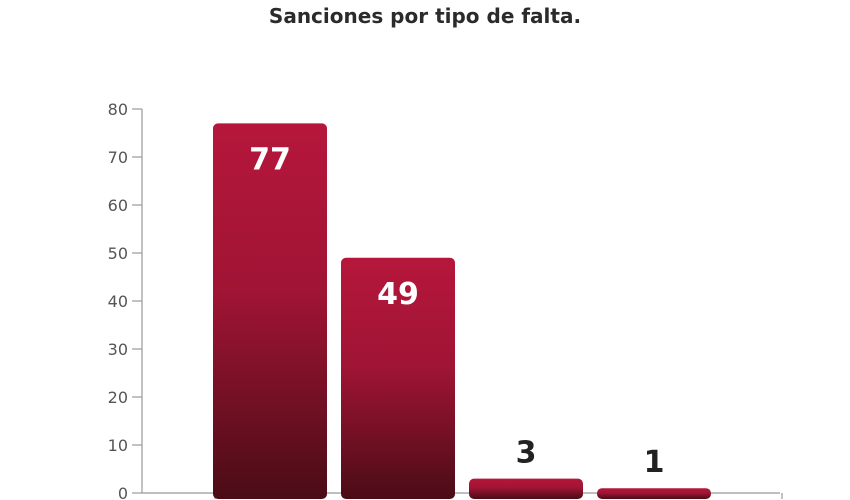  I want to click on bar-value-label: 3, so click(526, 453).